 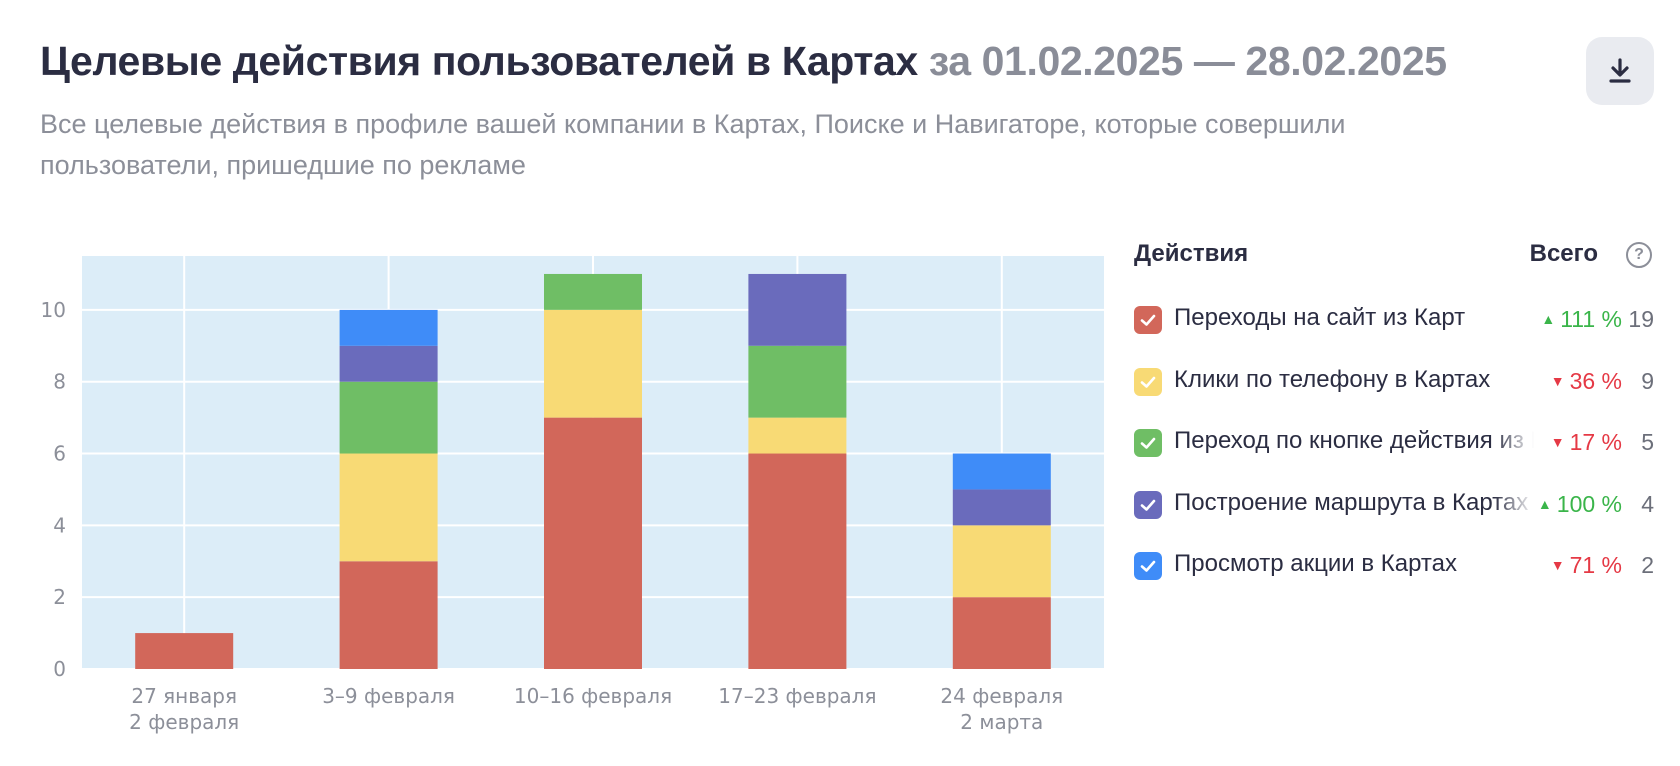 I want to click on help-icon: ?, so click(x=1639, y=255).